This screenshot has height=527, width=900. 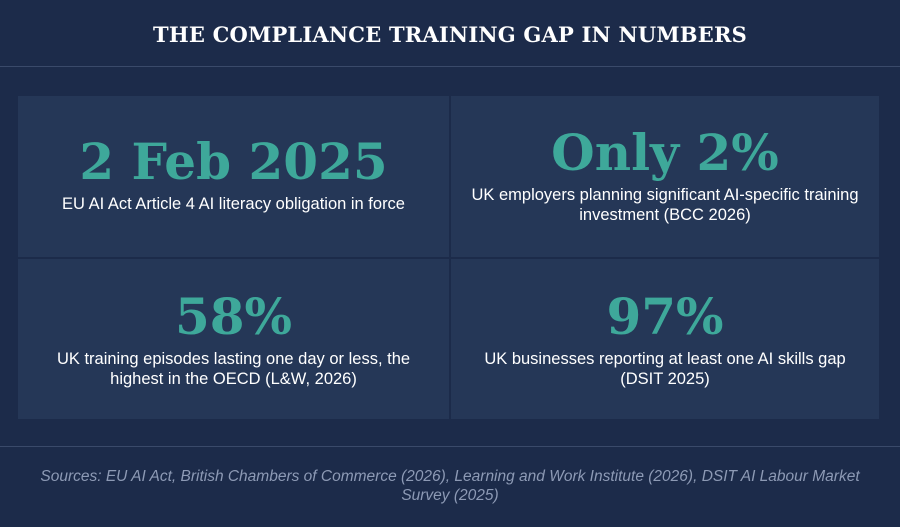 I want to click on page-title: THE COMPLIANCE TRAINING GAP IN NUMBERS, so click(x=450, y=34).